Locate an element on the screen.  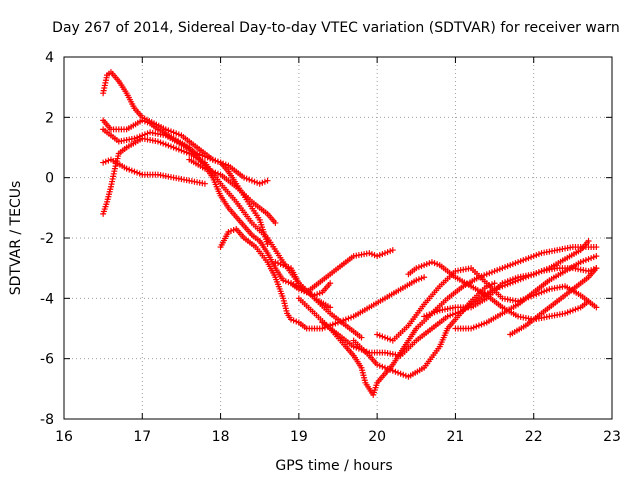
x-tick-label: 20 is located at coordinates (377, 437).